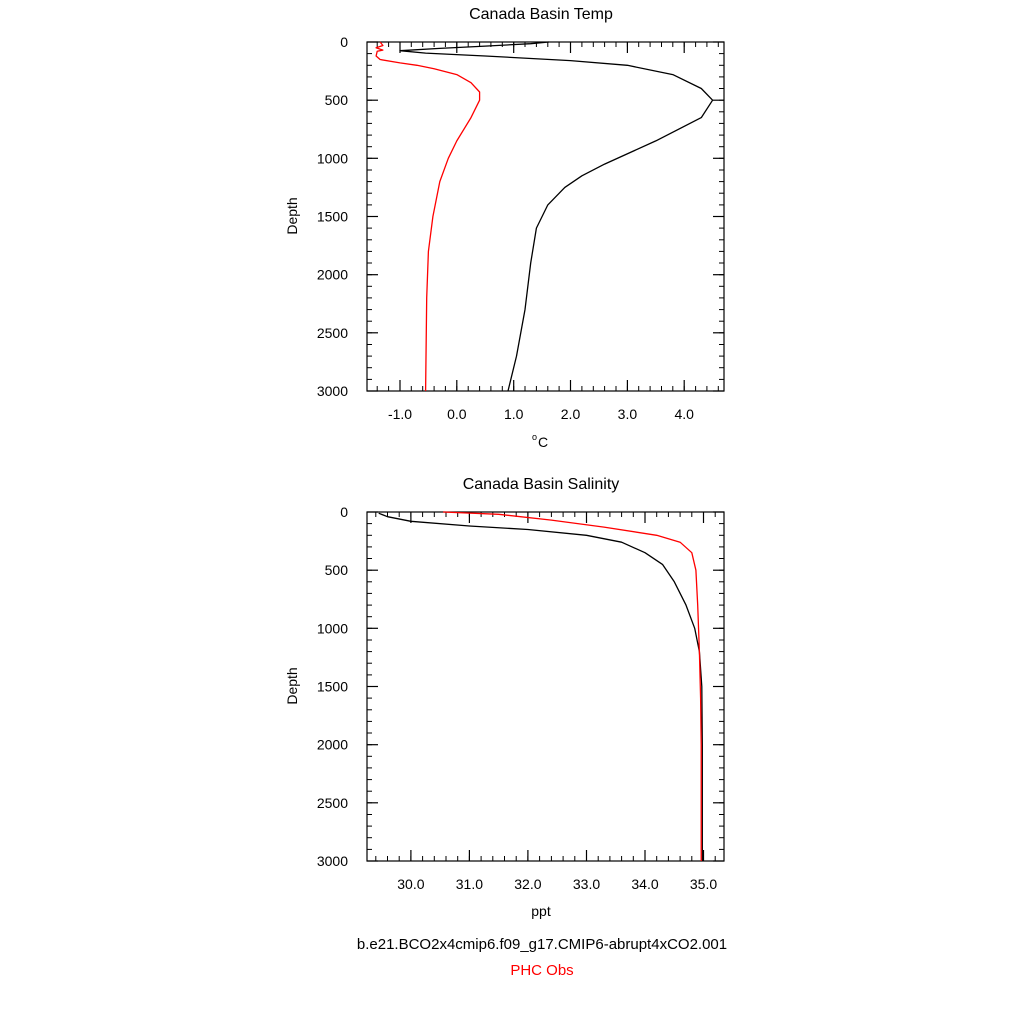 The width and height of the screenshot is (1024, 1024). I want to click on temperature-y-tick-label: 2000, so click(332, 275).